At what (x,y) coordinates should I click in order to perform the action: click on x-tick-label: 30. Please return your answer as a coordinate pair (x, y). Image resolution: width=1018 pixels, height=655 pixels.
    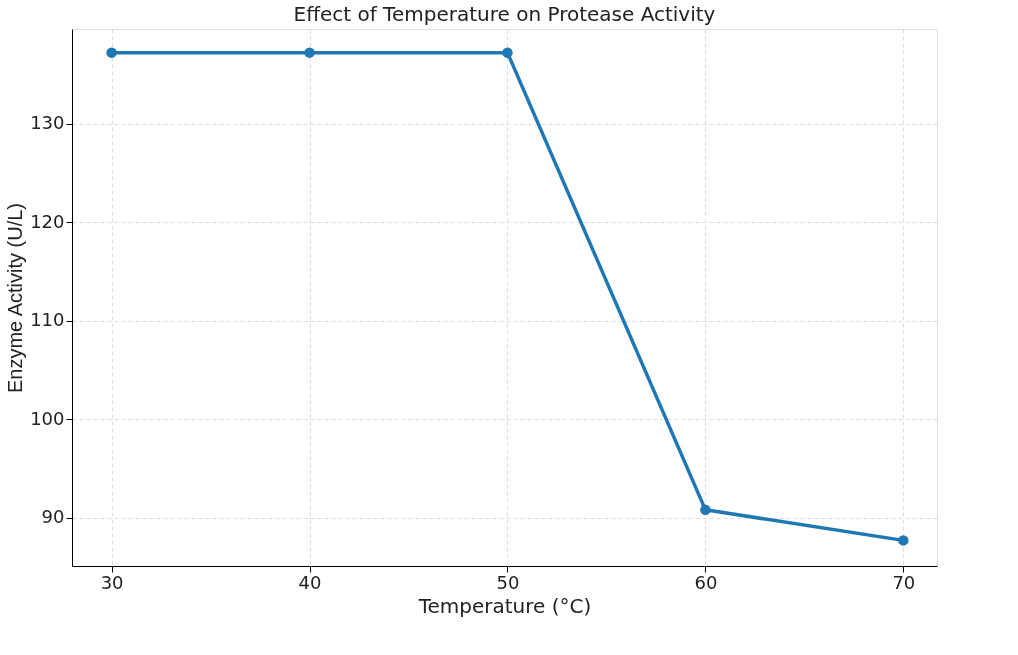
    Looking at the image, I should click on (112, 582).